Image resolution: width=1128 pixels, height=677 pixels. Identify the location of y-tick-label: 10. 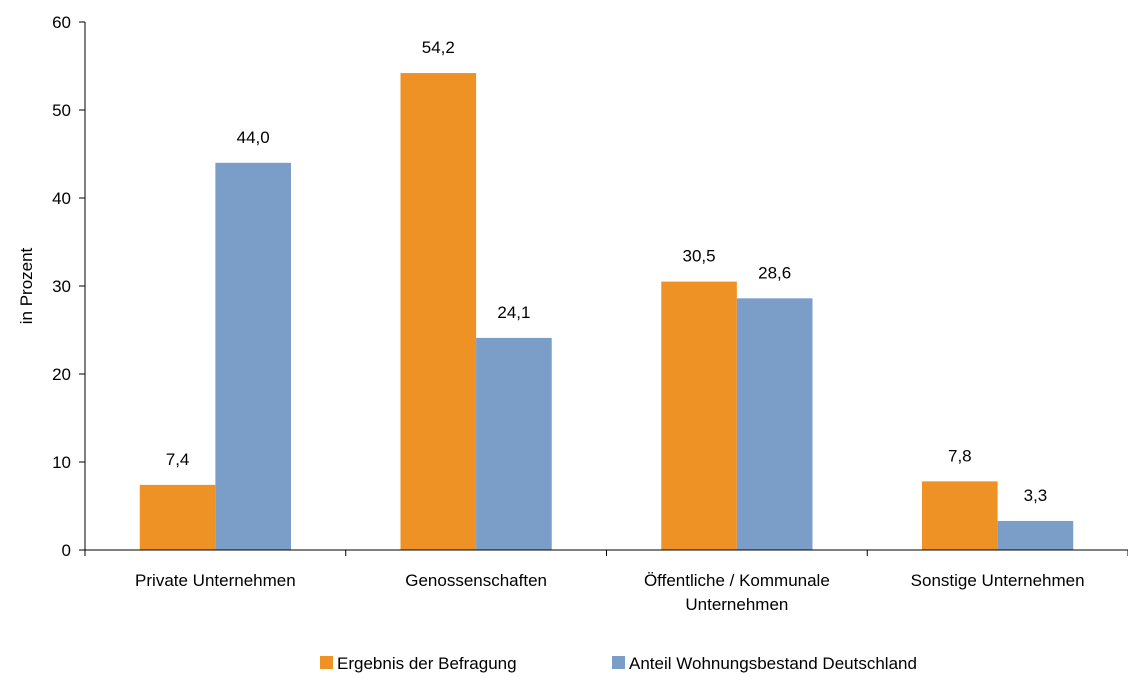
(61, 462).